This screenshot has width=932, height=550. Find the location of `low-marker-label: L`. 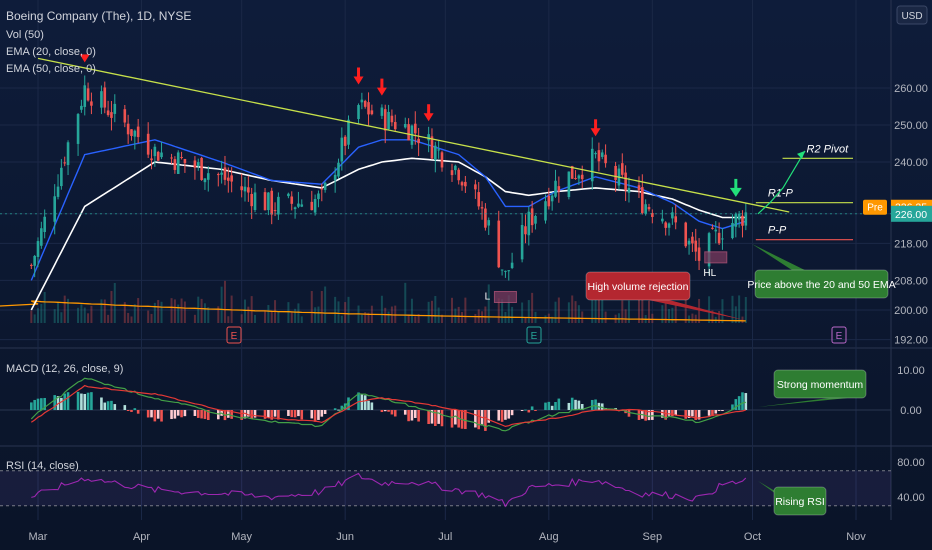

low-marker-label: L is located at coordinates (488, 297).